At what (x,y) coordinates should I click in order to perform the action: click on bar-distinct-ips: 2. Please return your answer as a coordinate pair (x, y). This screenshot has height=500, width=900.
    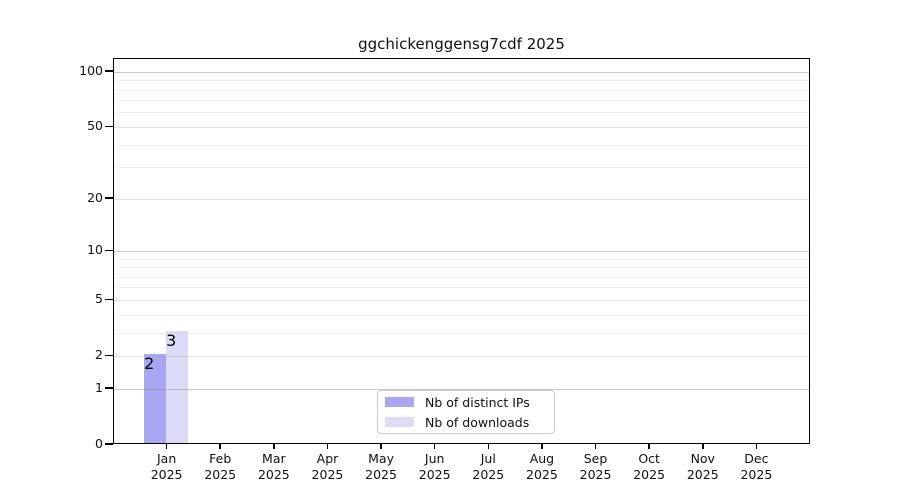
    Looking at the image, I should click on (155, 398).